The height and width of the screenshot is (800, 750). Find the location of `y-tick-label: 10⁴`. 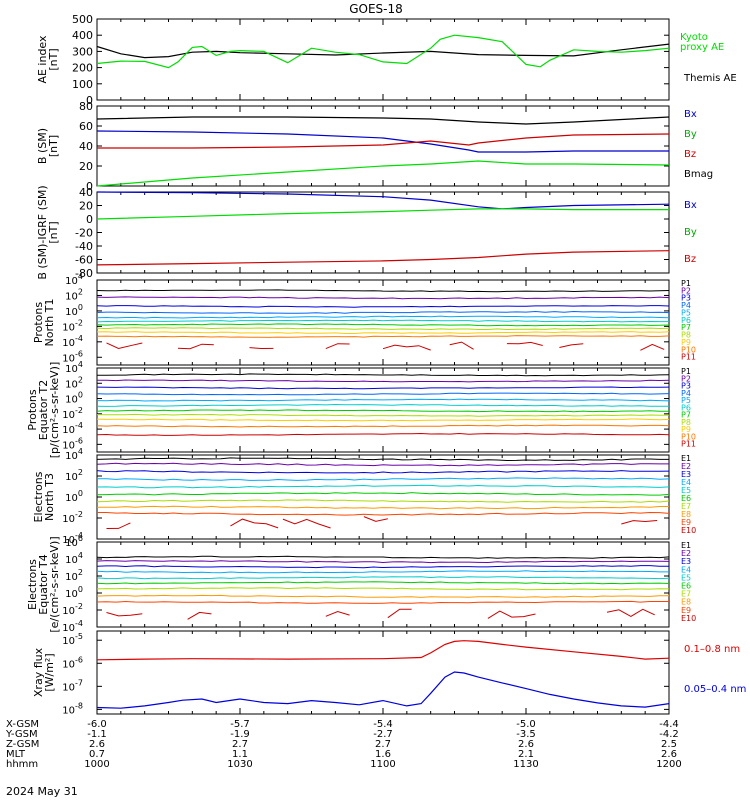

y-tick-label: 10⁴ is located at coordinates (74, 558).